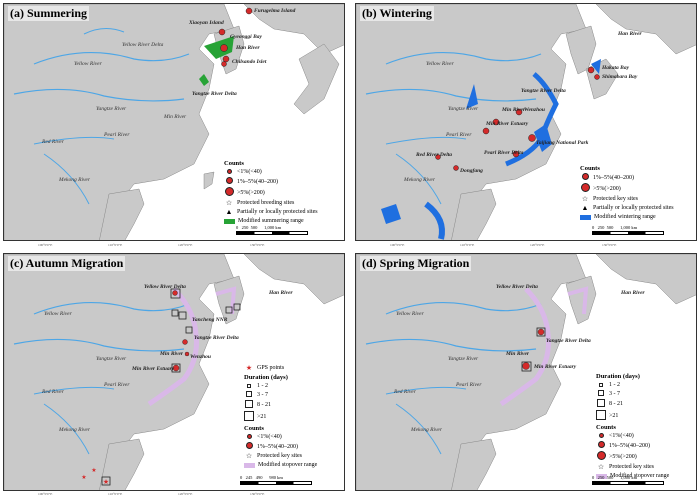 The height and width of the screenshot is (496, 700). I want to click on panel-title: (c) Autumn Migration, so click(67, 263).